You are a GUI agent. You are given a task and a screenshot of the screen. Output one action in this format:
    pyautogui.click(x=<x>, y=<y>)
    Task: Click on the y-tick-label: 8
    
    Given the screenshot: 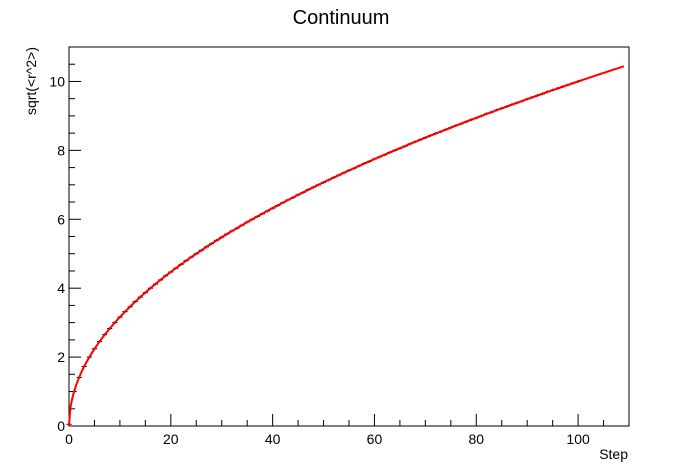 What is the action you would take?
    pyautogui.click(x=61, y=150)
    